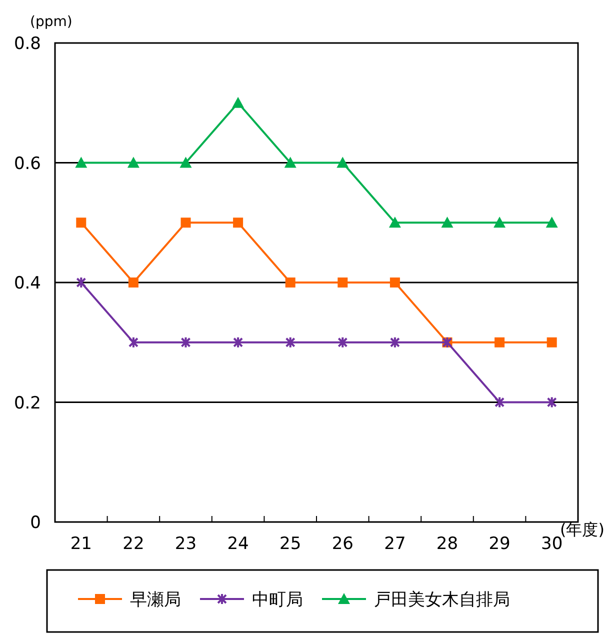 The image size is (616, 634). I want to click on y-axis-title: (ppm), so click(51, 22).